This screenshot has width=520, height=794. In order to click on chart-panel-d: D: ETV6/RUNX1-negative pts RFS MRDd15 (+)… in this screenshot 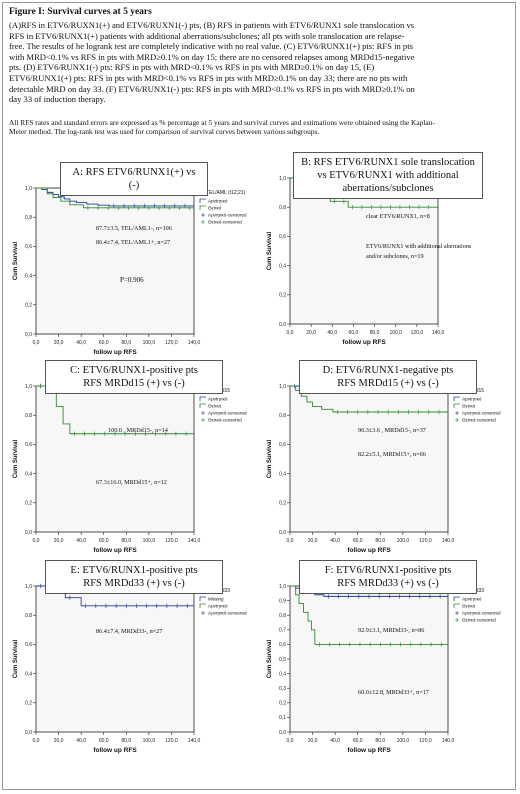, I will do `click(388, 457)`.